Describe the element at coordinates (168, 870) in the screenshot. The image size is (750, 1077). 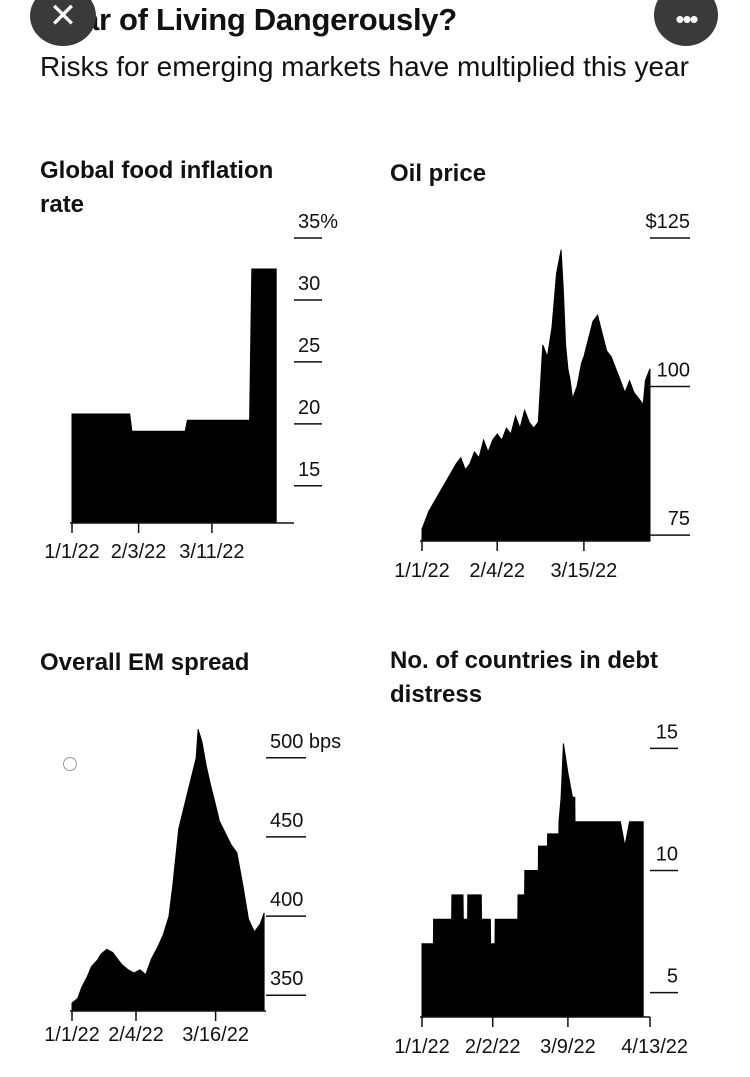
I see `area-em` at that location.